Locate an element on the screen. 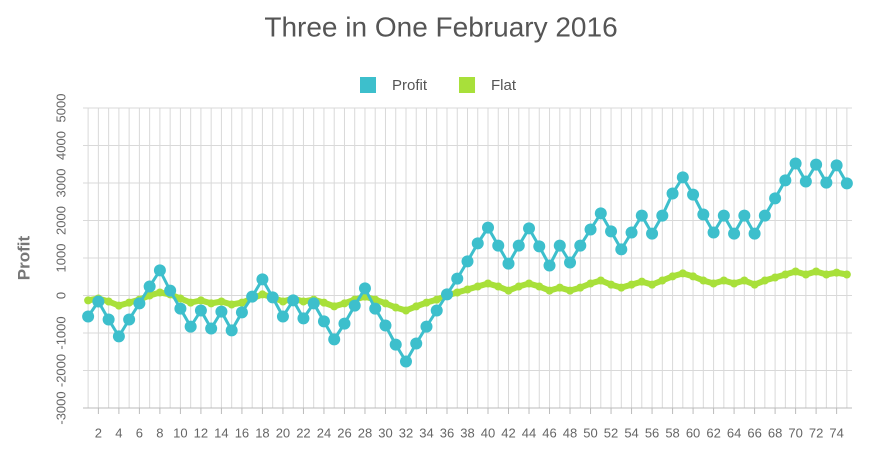 This screenshot has width=896, height=461. x-tick-label: 60 is located at coordinates (693, 432).